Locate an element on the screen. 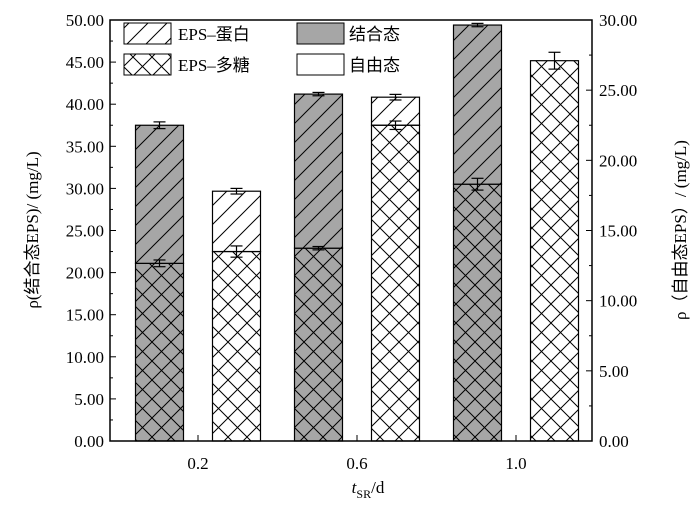 This screenshot has width=700, height=510. legend-swatch-free is located at coordinates (320, 64).